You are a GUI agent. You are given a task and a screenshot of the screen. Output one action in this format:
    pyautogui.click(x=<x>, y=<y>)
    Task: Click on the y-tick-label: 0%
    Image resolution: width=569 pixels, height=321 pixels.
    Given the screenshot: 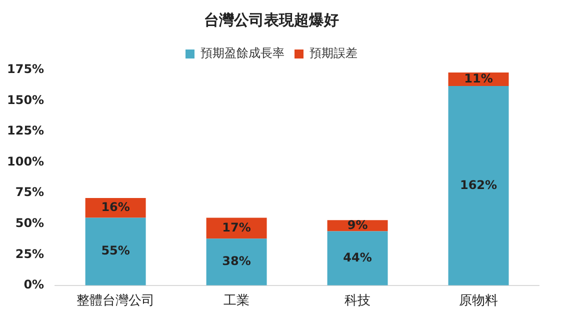 What is the action you would take?
    pyautogui.click(x=34, y=285)
    